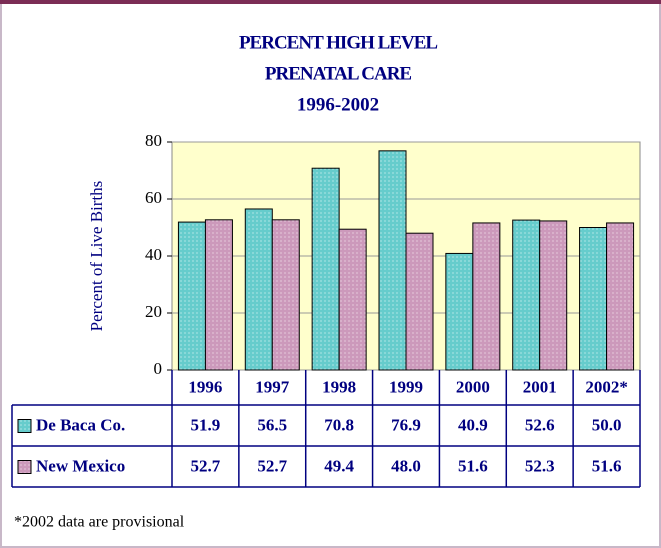  Describe the element at coordinates (330, 2) in the screenshot. I see `top-bar` at that location.